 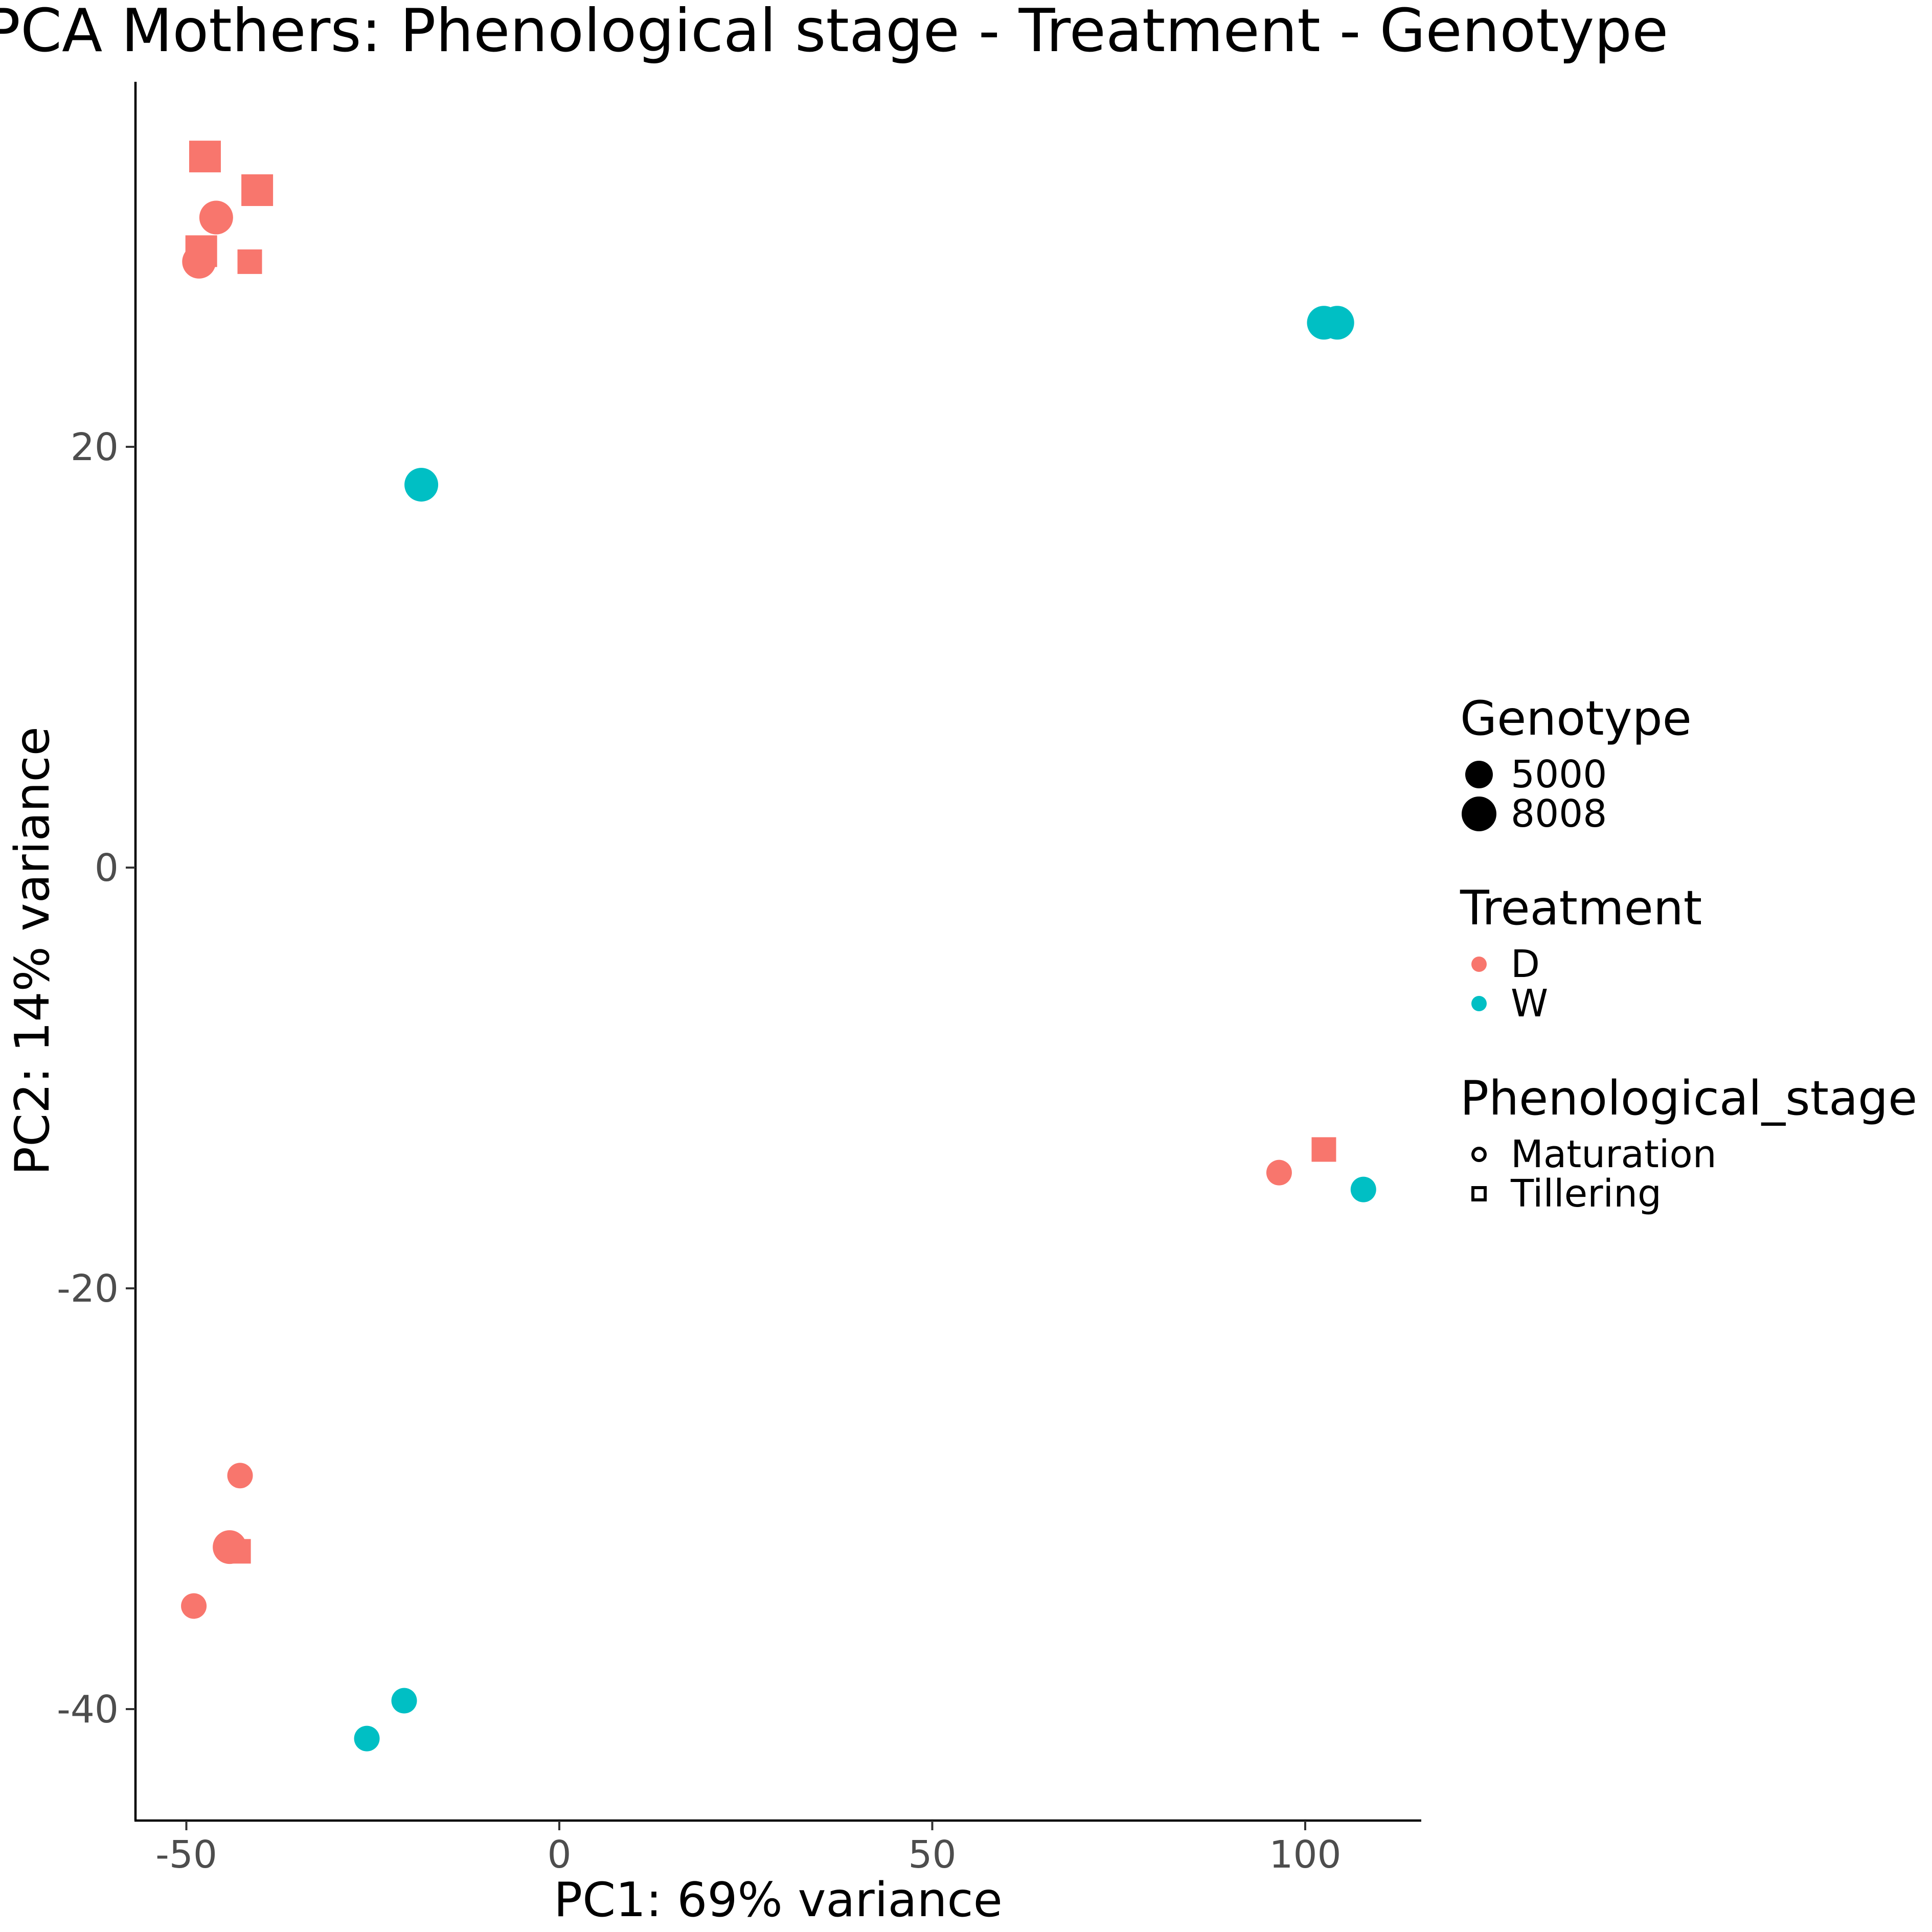 What do you see at coordinates (88, 1710) in the screenshot?
I see `y-tick-label: -40` at bounding box center [88, 1710].